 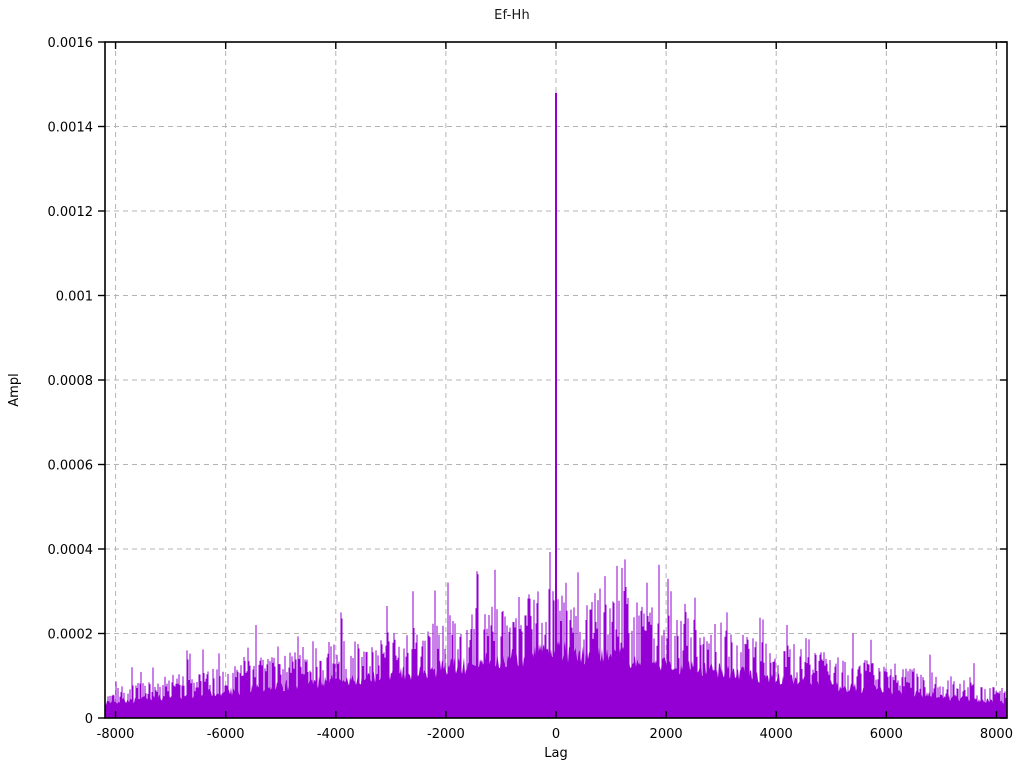 What do you see at coordinates (71, 212) in the screenshot?
I see `y-tick-label: 0.0012` at bounding box center [71, 212].